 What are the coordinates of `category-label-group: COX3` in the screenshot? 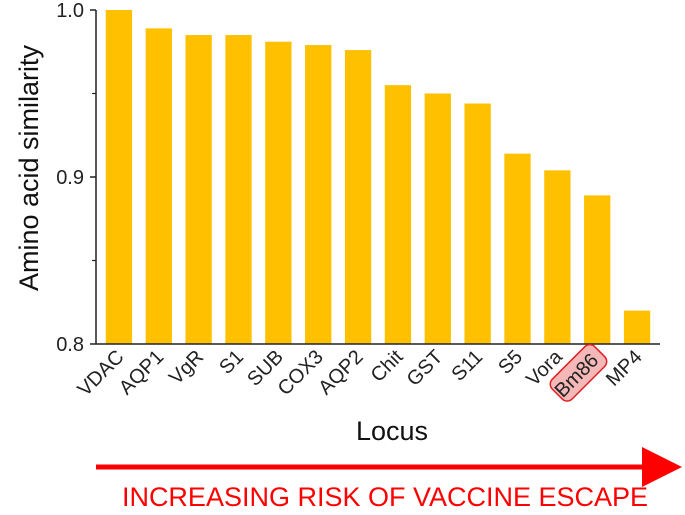 It's located at (301, 373).